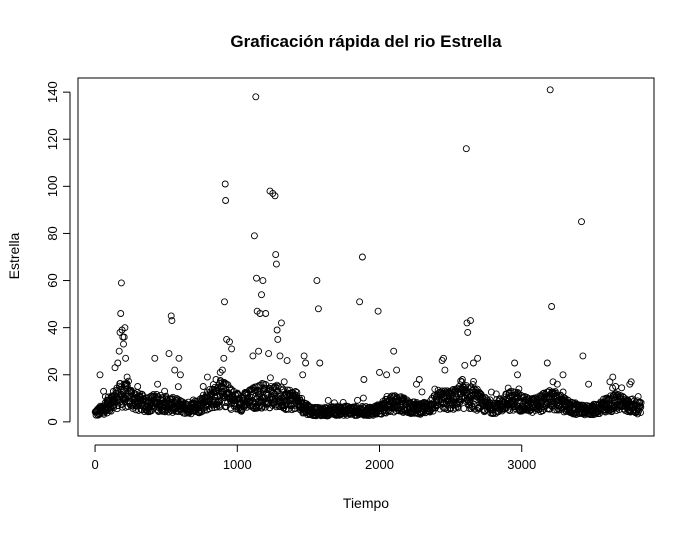 The image size is (694, 533). Describe the element at coordinates (521, 464) in the screenshot. I see `x-tick-label: 3000` at that location.